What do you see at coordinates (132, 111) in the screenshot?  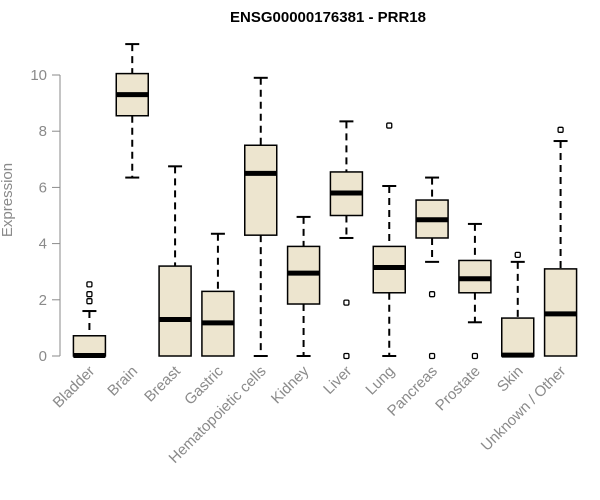 I see `box-brain` at bounding box center [132, 111].